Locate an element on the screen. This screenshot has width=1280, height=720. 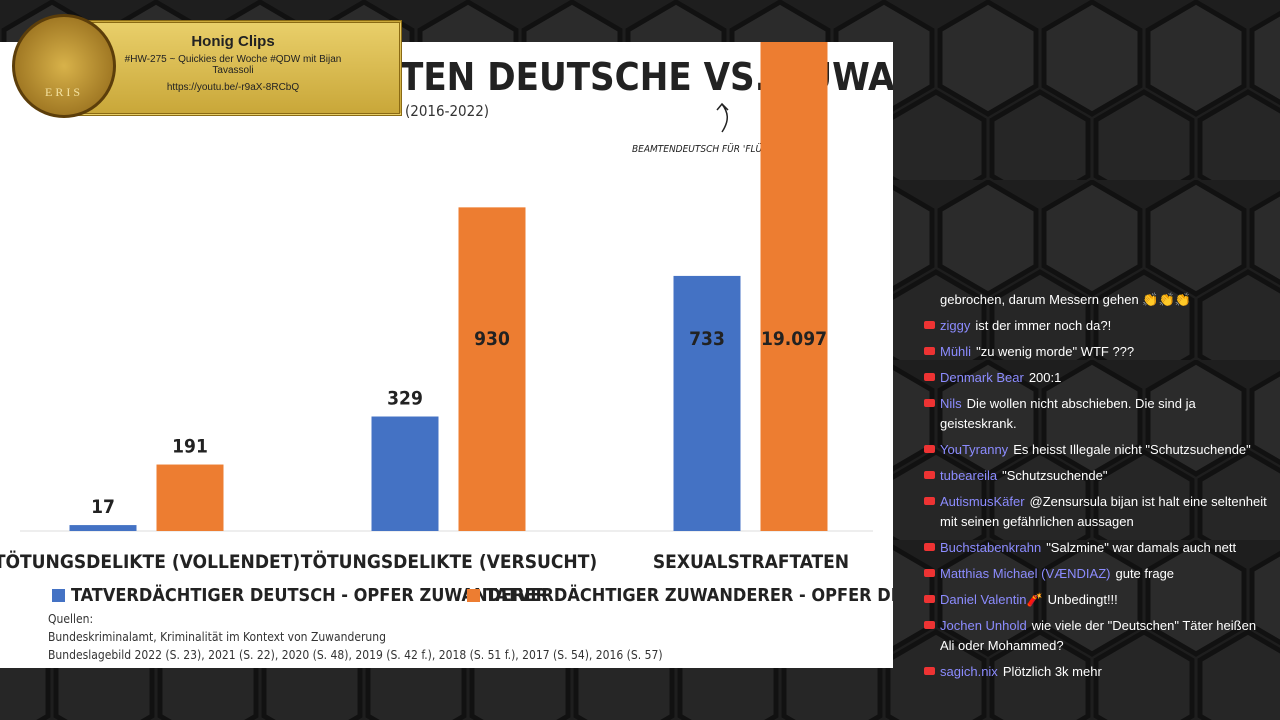
chat-message: tubeareila "Schutzsuchende" is located at coordinates (1096, 476).